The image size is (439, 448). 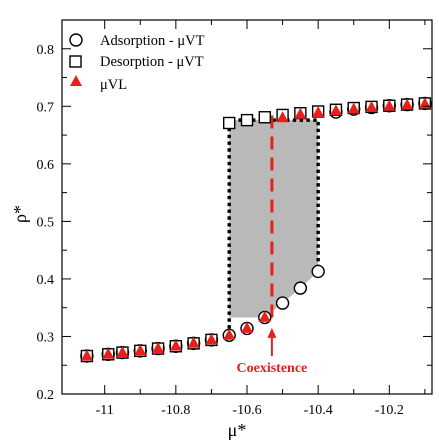 What do you see at coordinates (246, 410) in the screenshot?
I see `x-tick-label: -10.6` at bounding box center [246, 410].